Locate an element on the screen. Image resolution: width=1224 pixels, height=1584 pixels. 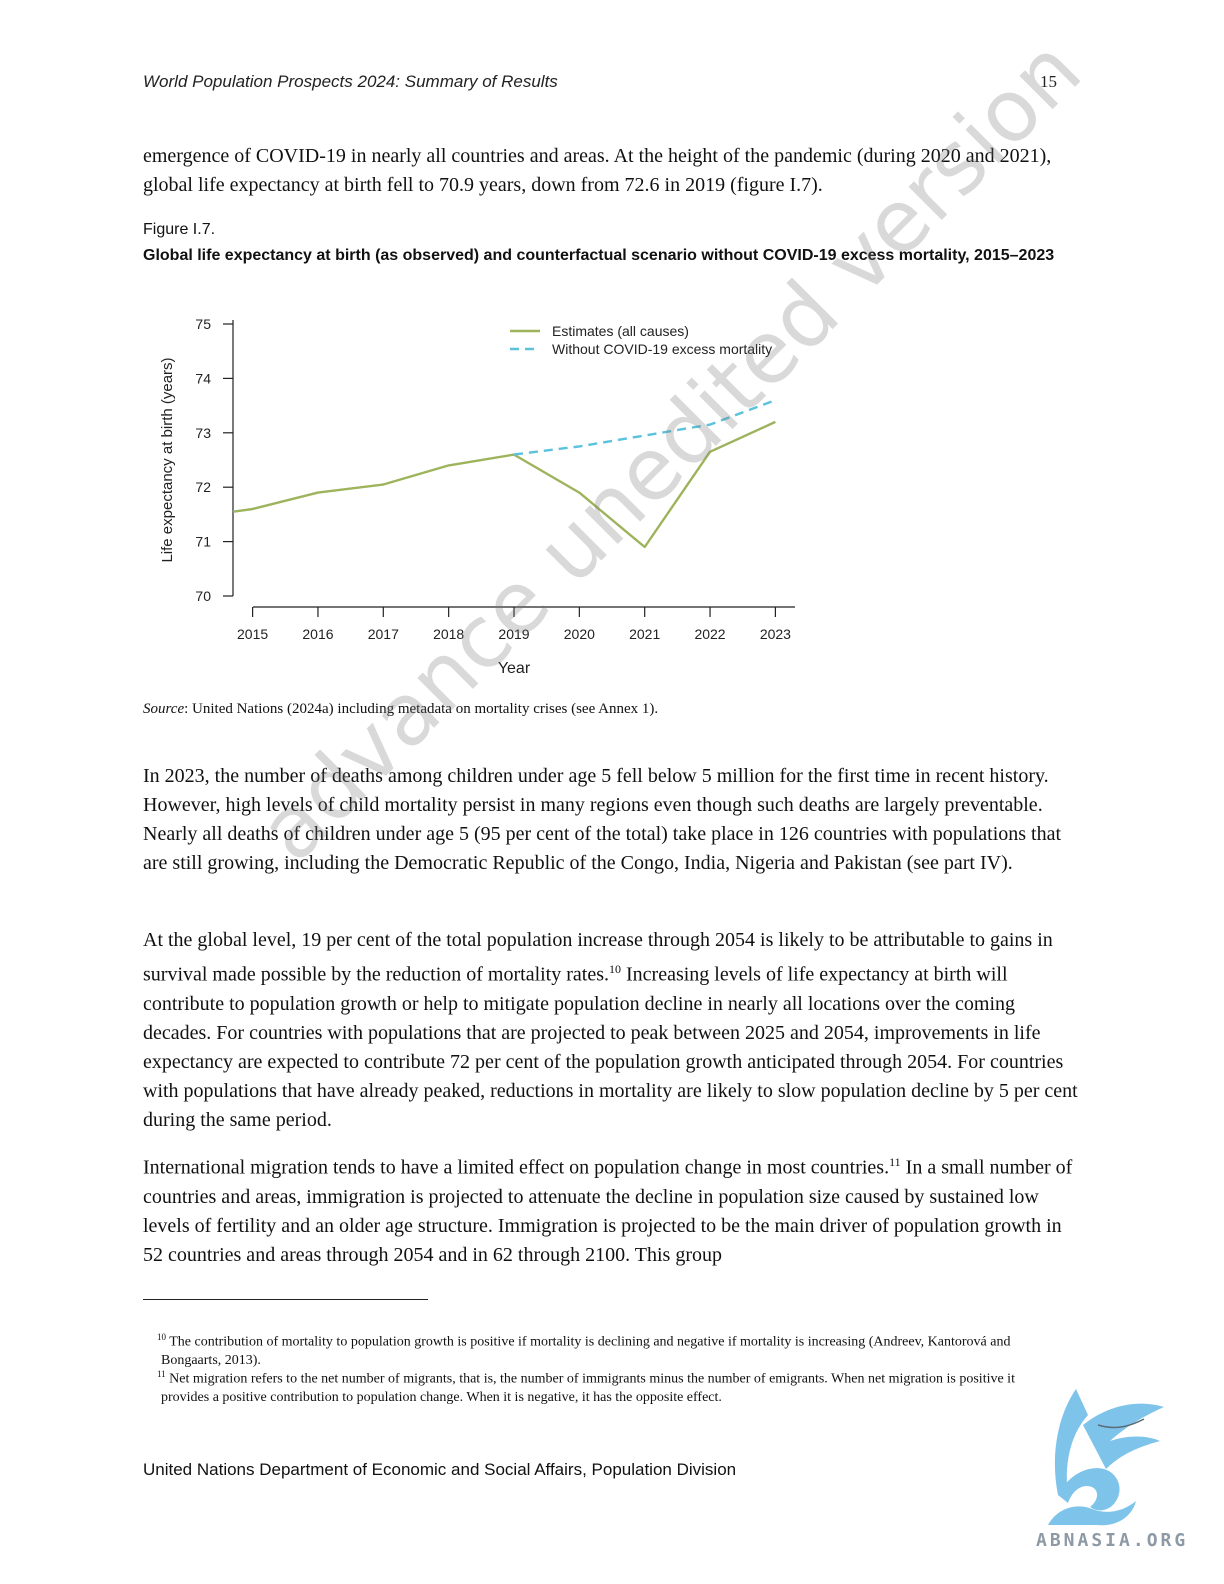
x-tick-label: 2023 is located at coordinates (775, 634).